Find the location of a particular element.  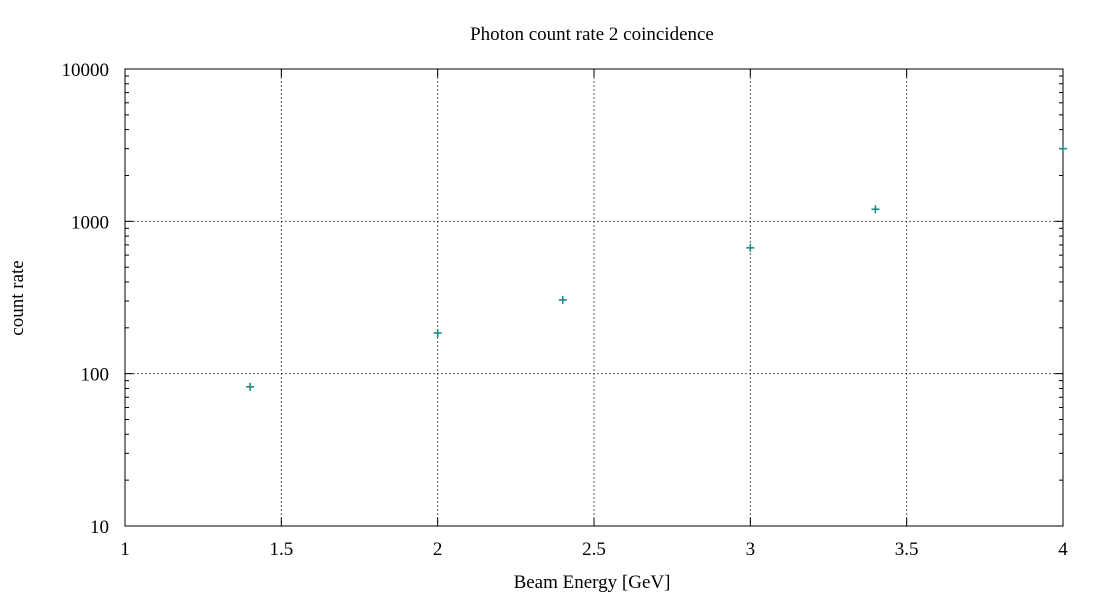

x-tick-label: 1.5 is located at coordinates (281, 549).